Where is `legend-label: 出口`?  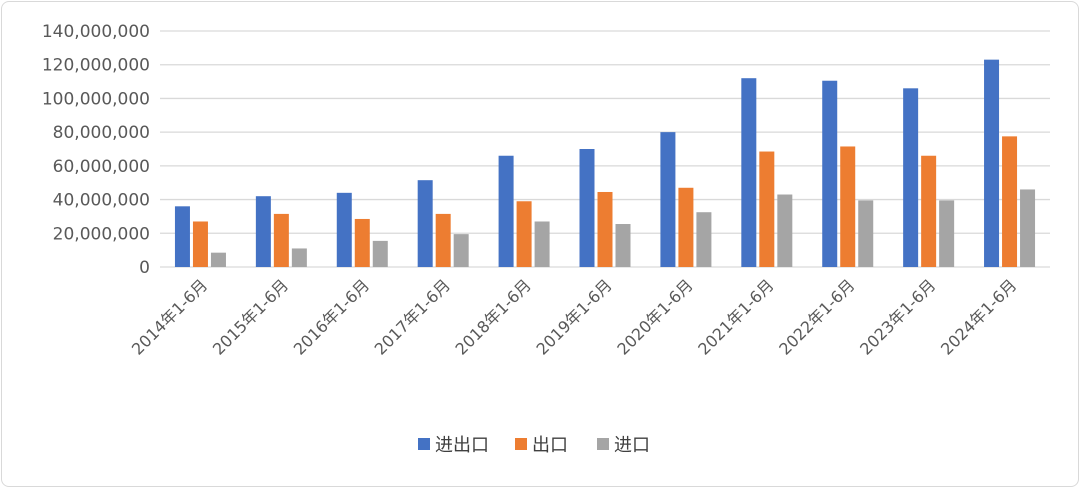
legend-label: 出口 is located at coordinates (550, 445).